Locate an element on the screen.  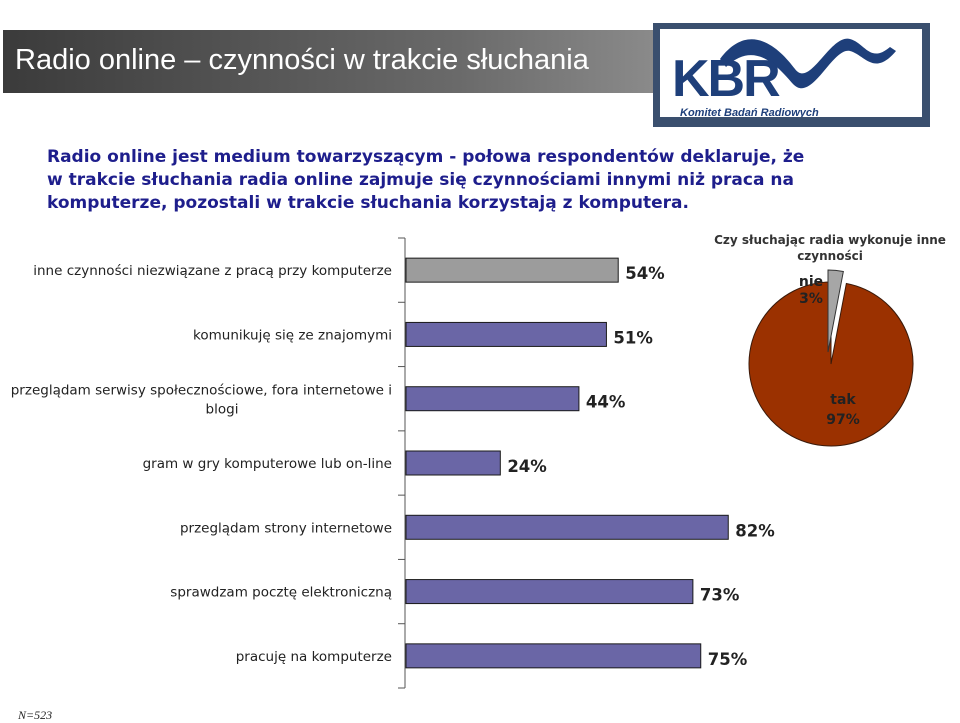
bar-value-label: 51% is located at coordinates (633, 337).